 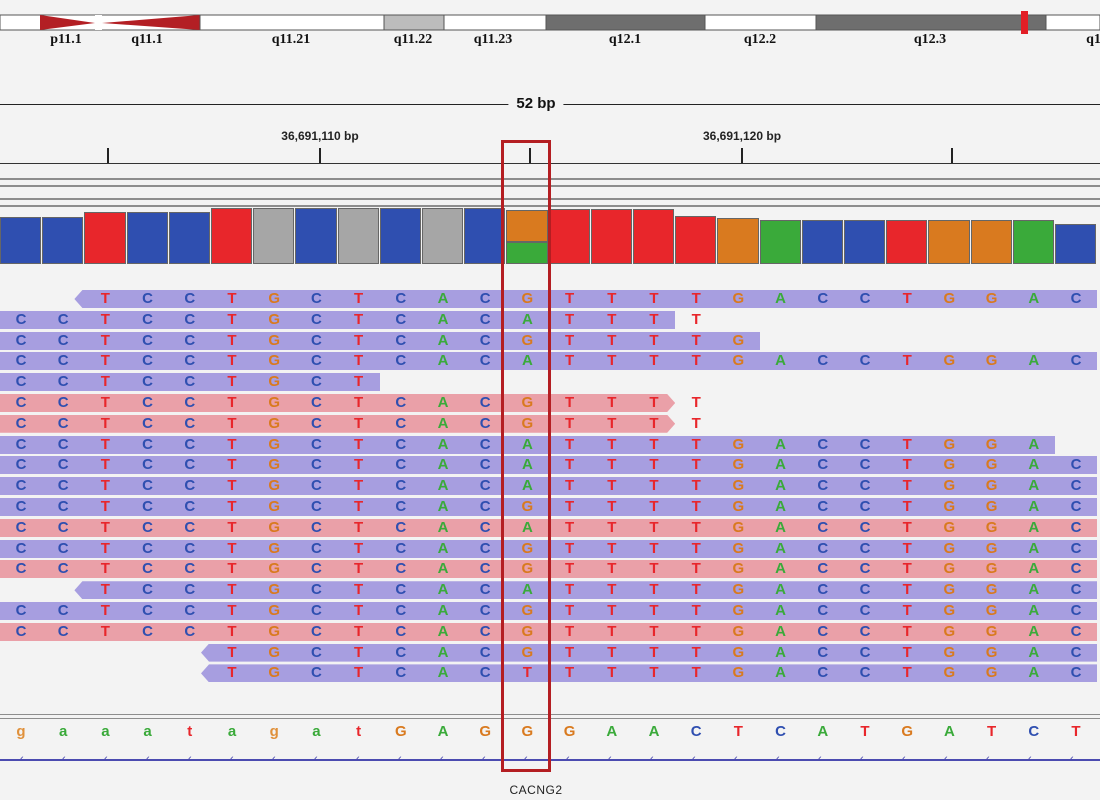 What do you see at coordinates (527, 226) in the screenshot?
I see `coverage-bar-allele-g` at bounding box center [527, 226].